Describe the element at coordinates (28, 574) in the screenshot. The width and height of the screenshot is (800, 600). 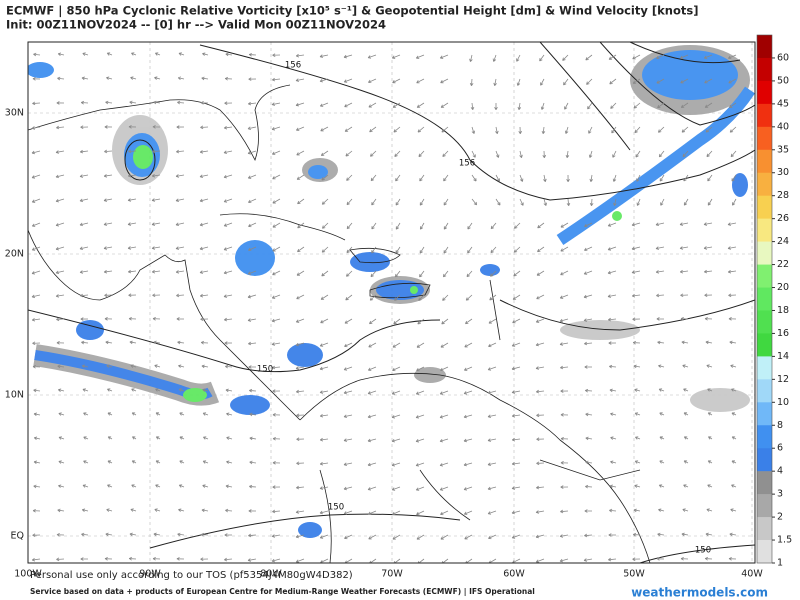
I see `lon-label: 100W` at that location.